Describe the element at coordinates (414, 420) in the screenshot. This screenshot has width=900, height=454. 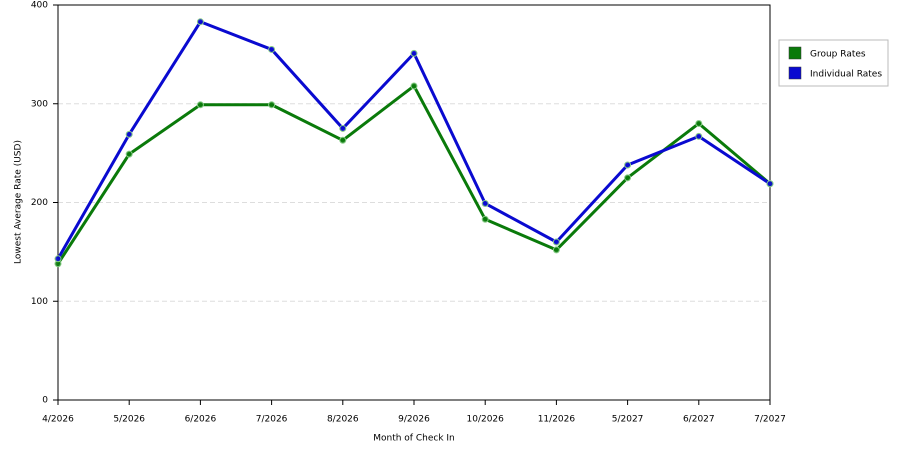
I see `x-tick-label: 9/2026` at that location.